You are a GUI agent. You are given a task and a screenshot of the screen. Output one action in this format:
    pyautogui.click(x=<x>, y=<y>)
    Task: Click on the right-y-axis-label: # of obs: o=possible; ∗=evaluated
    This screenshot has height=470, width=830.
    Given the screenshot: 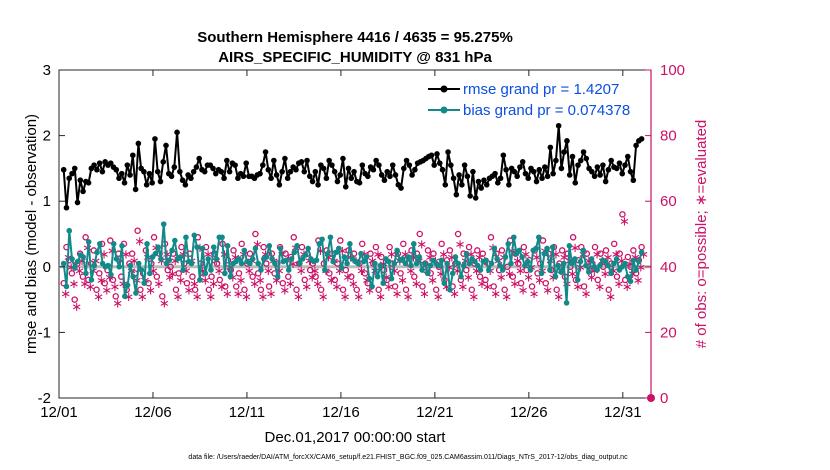 What is the action you would take?
    pyautogui.click(x=701, y=234)
    